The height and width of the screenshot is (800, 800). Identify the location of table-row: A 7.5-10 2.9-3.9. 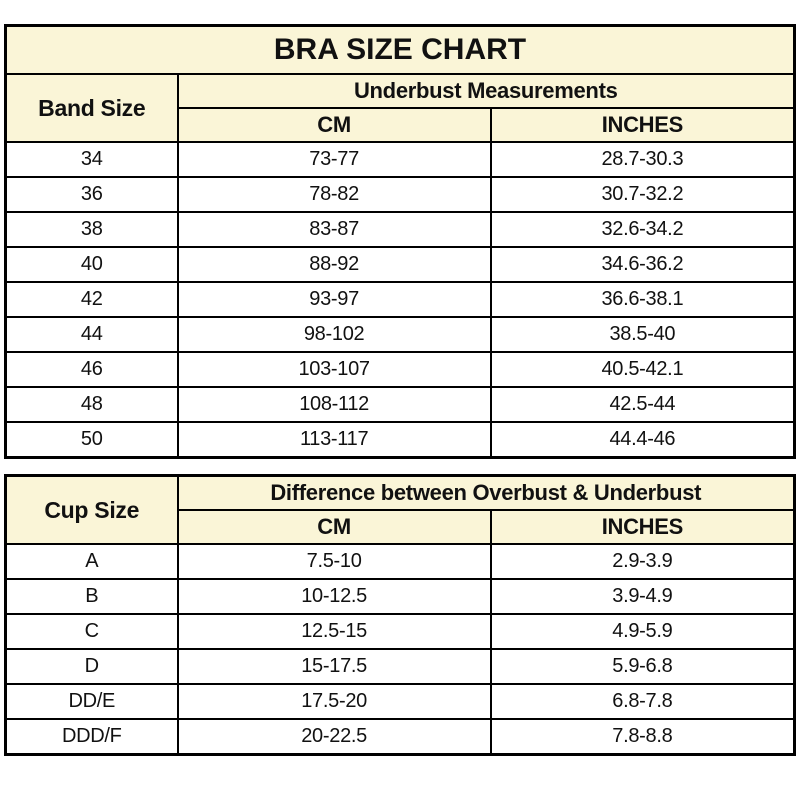
(400, 561).